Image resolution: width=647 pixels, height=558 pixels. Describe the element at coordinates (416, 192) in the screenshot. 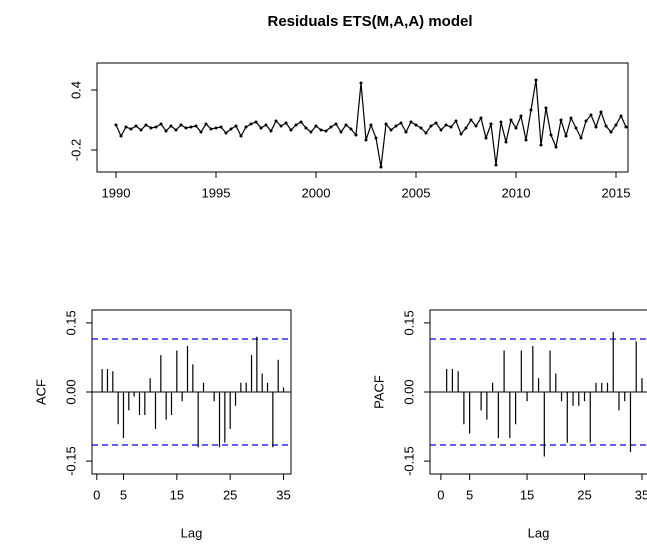

I see `x-tick-label: 2005` at that location.